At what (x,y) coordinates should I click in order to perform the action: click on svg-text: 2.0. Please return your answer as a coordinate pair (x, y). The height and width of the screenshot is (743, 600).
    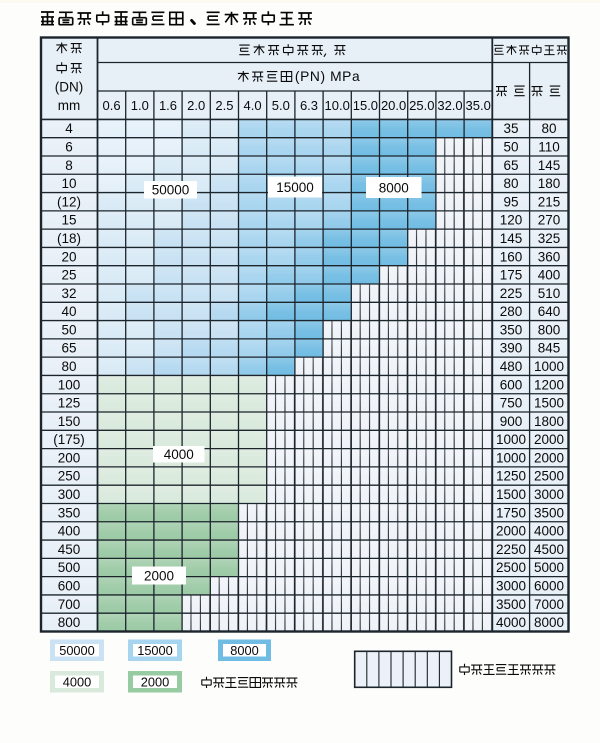
    Looking at the image, I should click on (196, 105).